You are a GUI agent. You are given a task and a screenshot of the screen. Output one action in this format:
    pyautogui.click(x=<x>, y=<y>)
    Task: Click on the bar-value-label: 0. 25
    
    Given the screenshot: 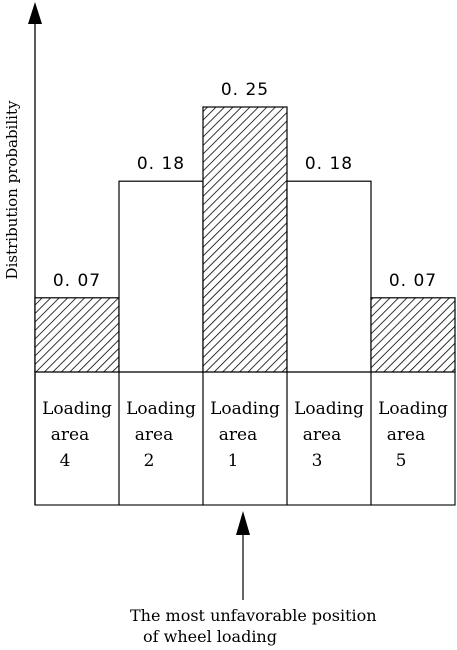 What is the action you would take?
    pyautogui.click(x=245, y=90)
    